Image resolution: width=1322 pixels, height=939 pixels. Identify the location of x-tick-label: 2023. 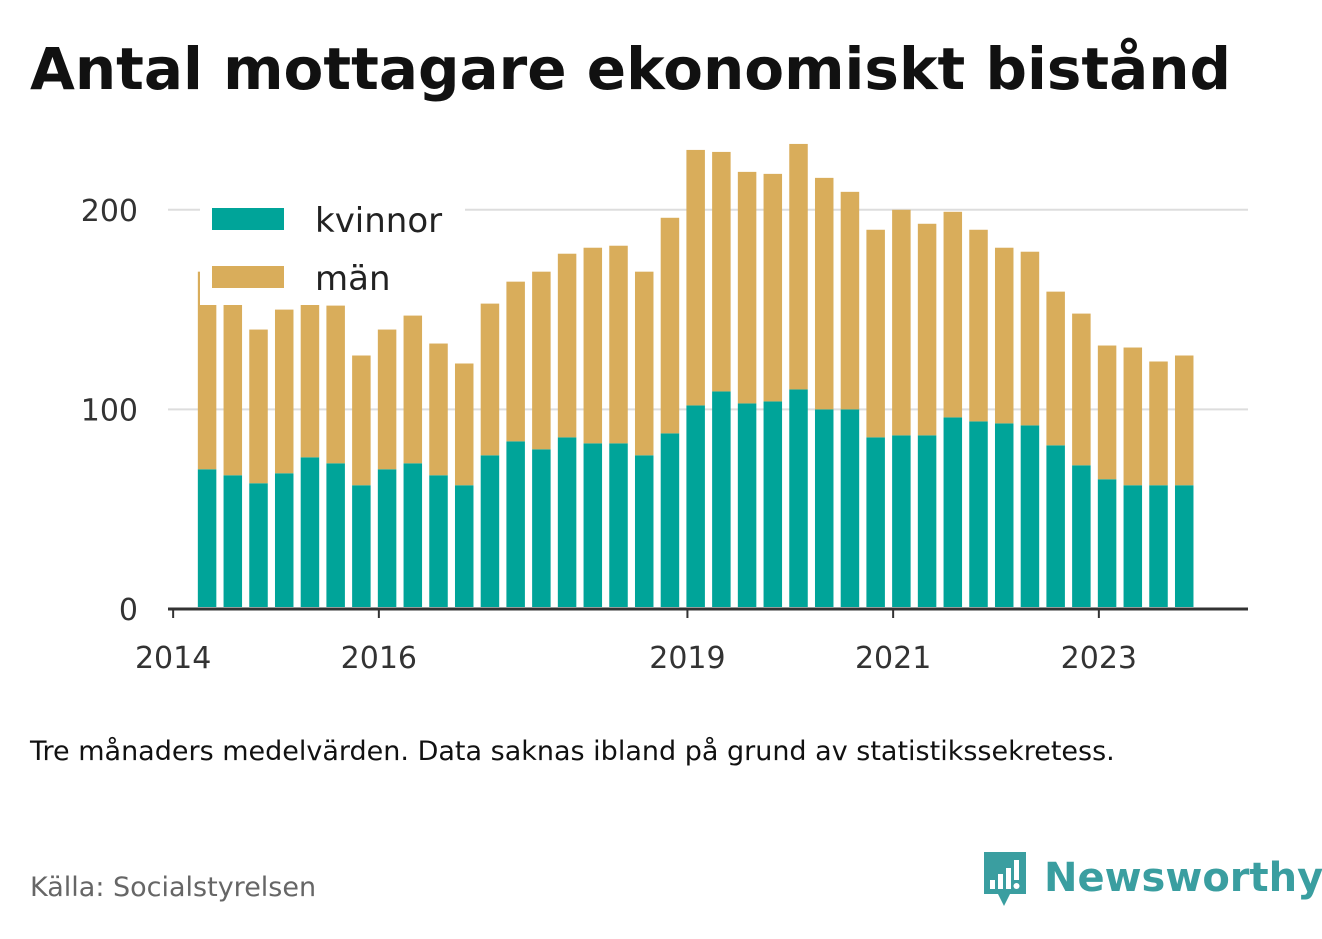
(1099, 658).